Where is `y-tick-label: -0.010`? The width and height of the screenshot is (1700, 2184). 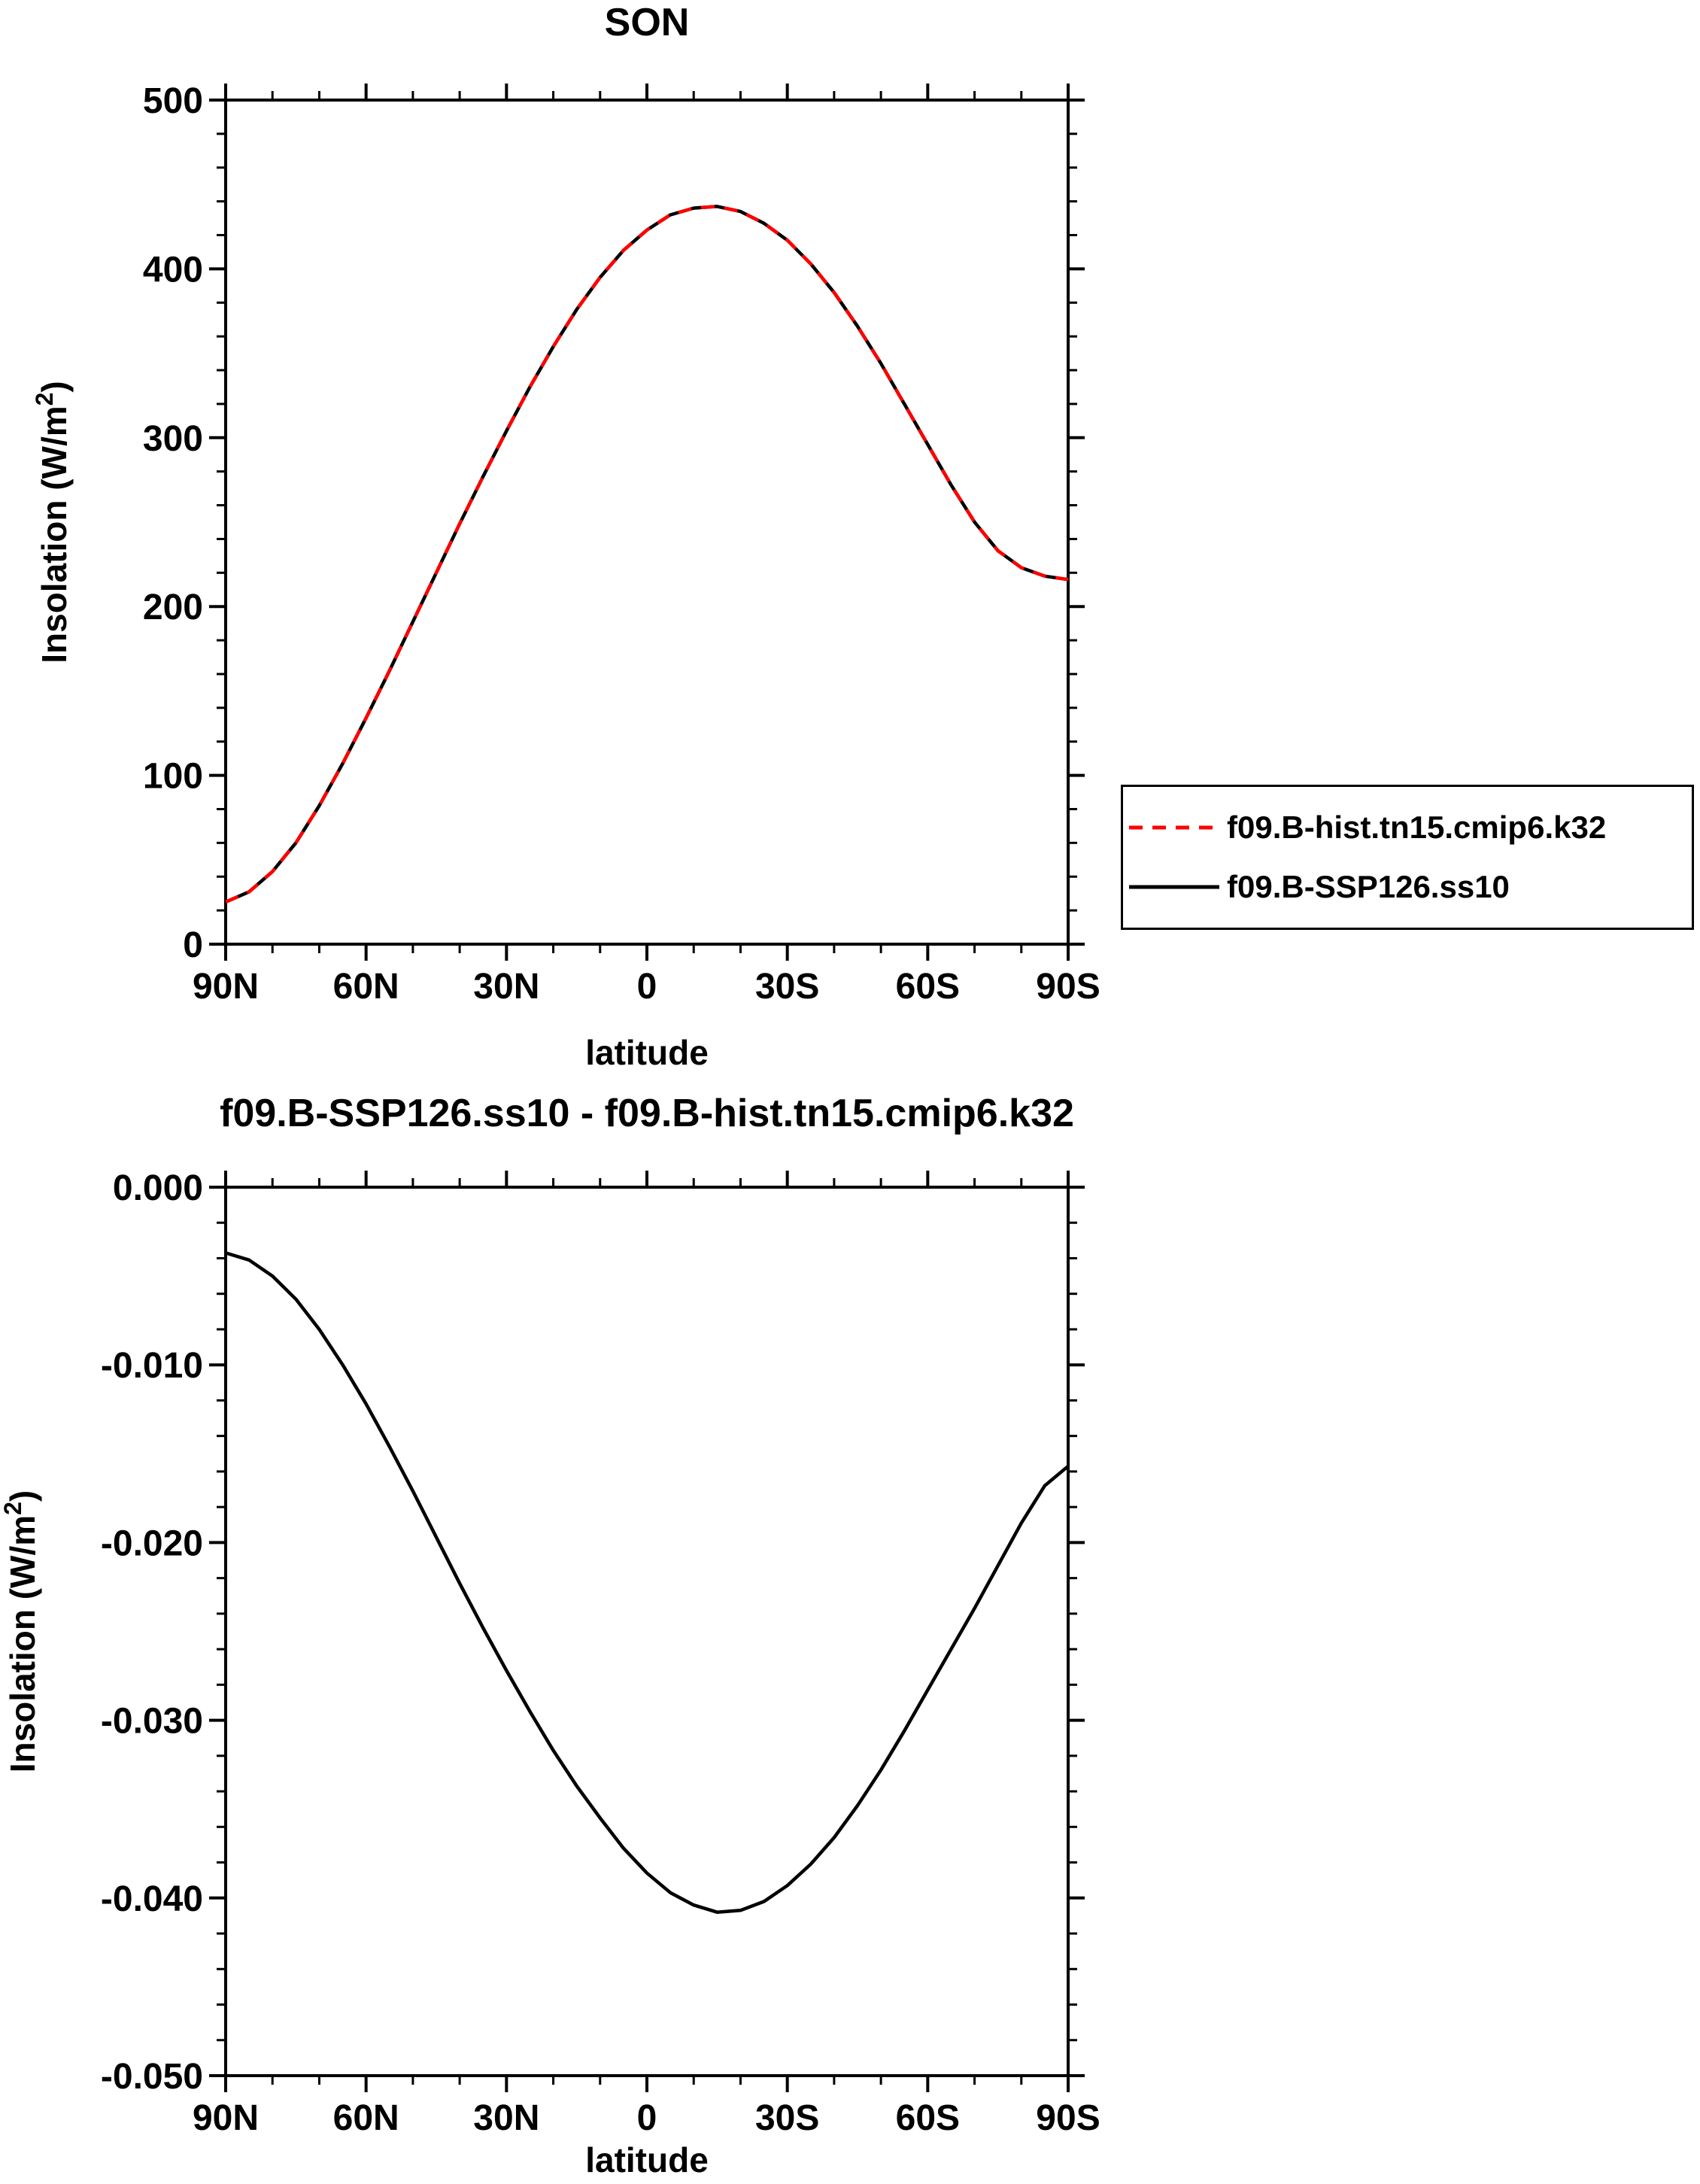 y-tick-label: -0.010 is located at coordinates (152, 1366).